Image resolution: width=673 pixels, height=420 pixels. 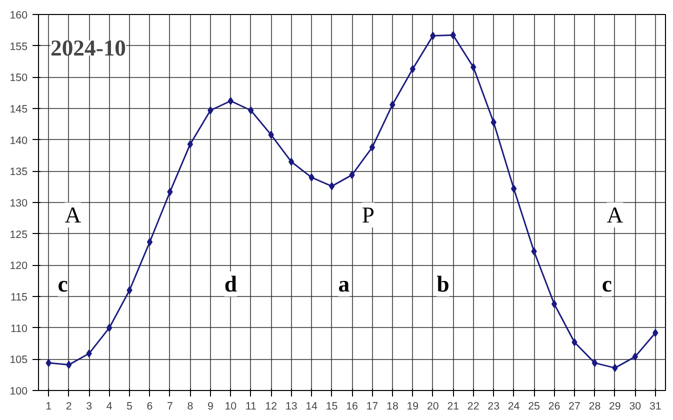 I want to click on x-tick-label: 17, so click(x=372, y=406).